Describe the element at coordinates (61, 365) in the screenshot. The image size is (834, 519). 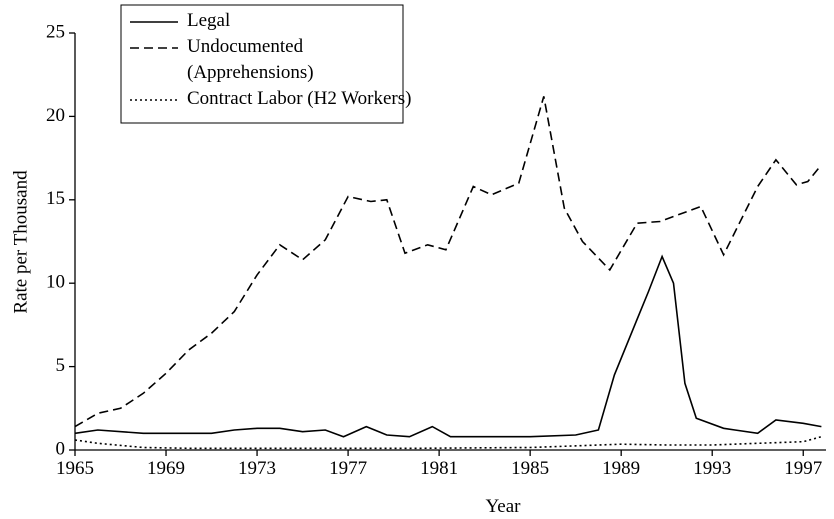
I see `y-tick-label: 5` at that location.